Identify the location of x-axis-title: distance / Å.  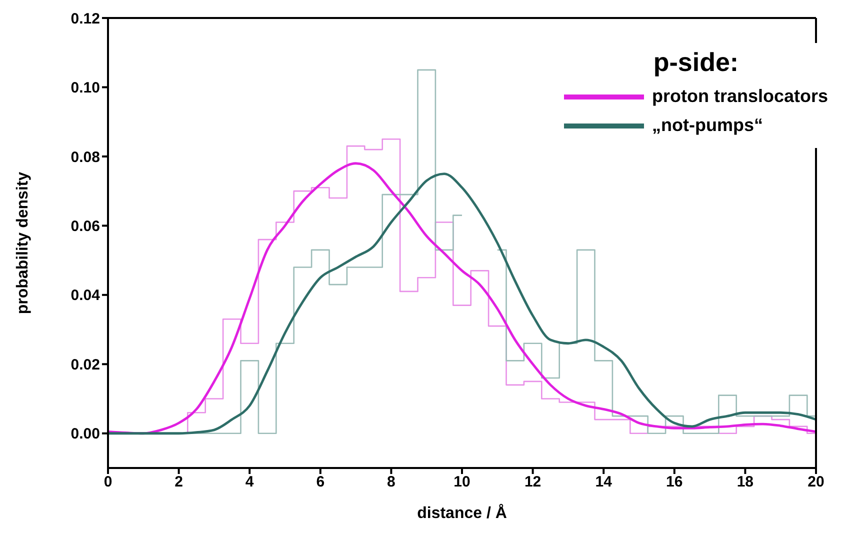
(462, 512).